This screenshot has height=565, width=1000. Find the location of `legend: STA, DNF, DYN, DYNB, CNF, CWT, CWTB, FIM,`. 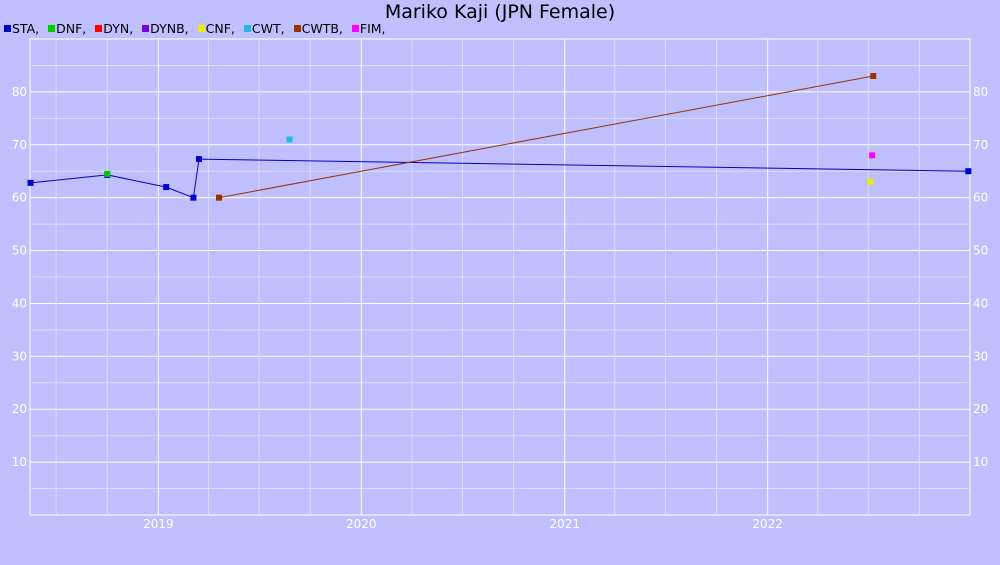

legend: STA, DNF, DYN, DYNB, CNF, CWT, CWTB, FIM, is located at coordinates (199, 28).